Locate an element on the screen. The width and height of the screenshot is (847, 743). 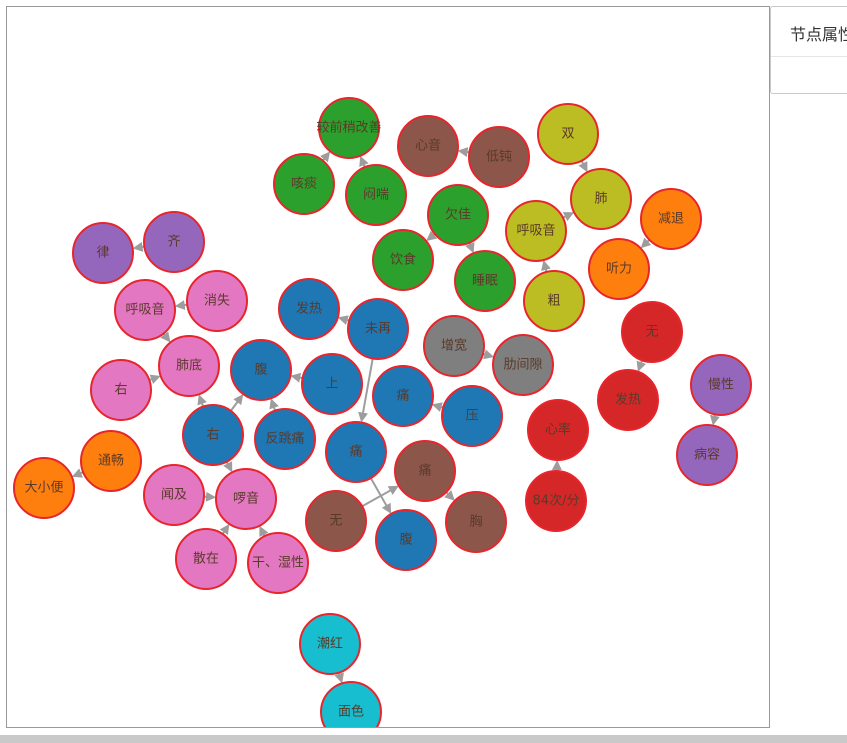
graph-node: 欠佳 is located at coordinates (458, 215).